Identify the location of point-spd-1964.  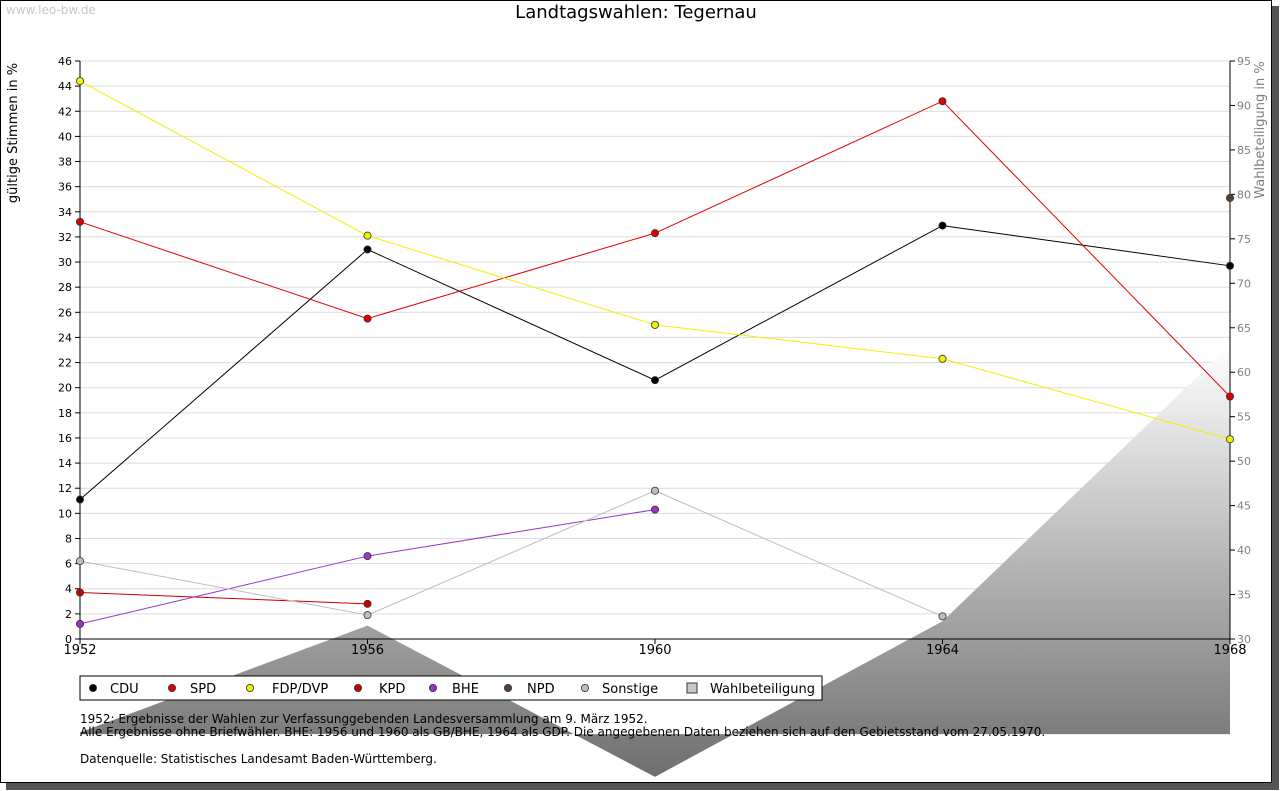
(942, 101).